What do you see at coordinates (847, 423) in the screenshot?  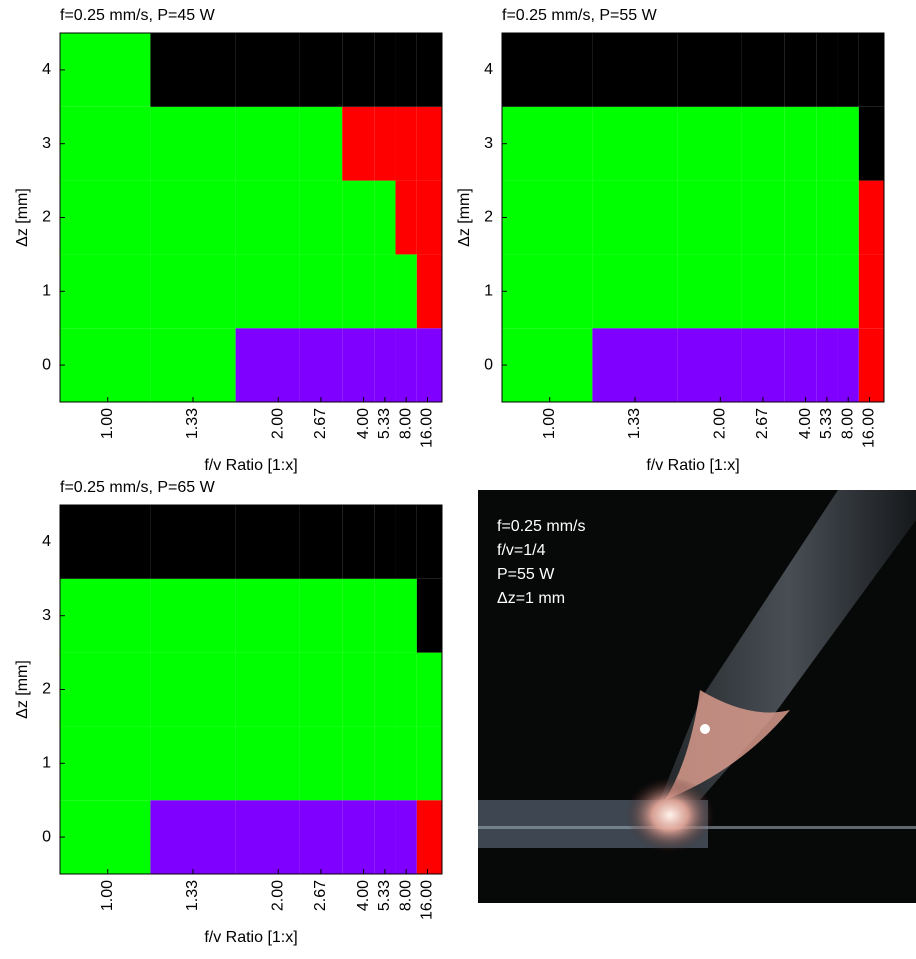 I see `x-tick-label: 8.00` at bounding box center [847, 423].